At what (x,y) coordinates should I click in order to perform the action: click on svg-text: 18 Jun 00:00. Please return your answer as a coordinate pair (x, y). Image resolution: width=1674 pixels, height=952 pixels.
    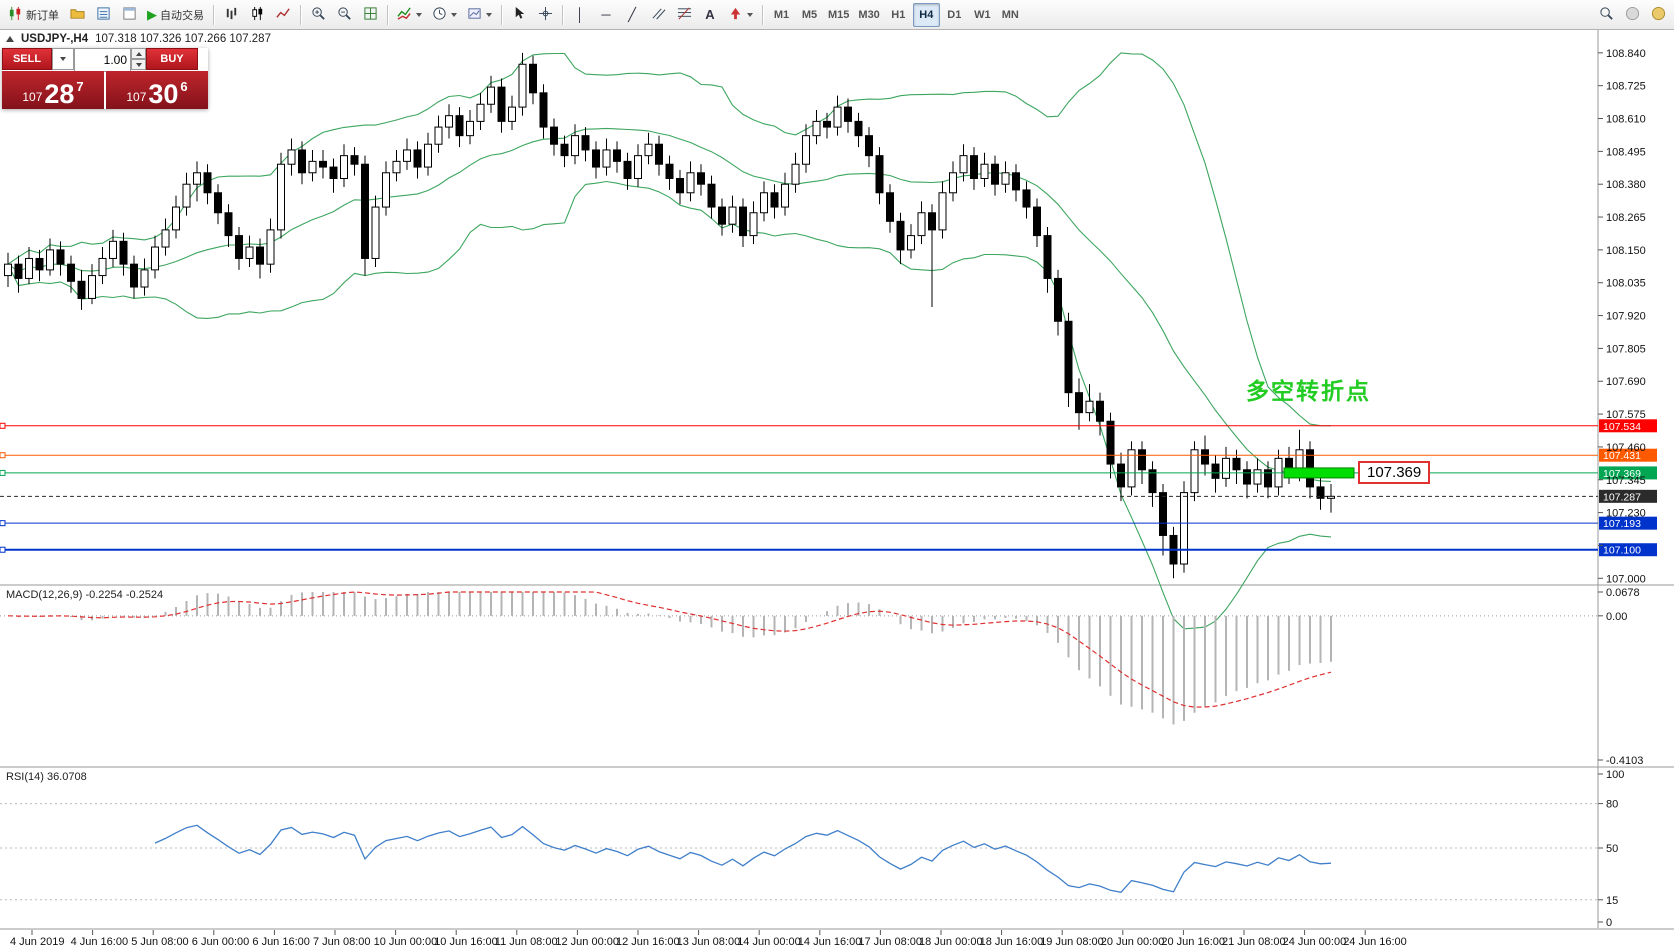
    Looking at the image, I should click on (951, 942).